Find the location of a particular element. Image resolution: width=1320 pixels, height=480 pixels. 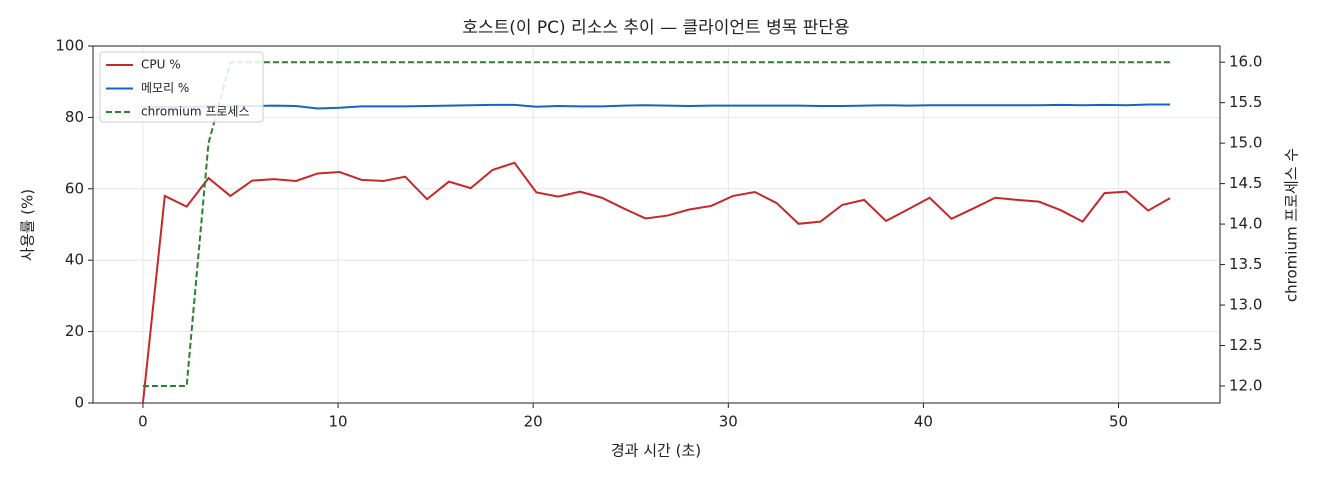

y2-tick-label: 15.5 is located at coordinates (1245, 102).